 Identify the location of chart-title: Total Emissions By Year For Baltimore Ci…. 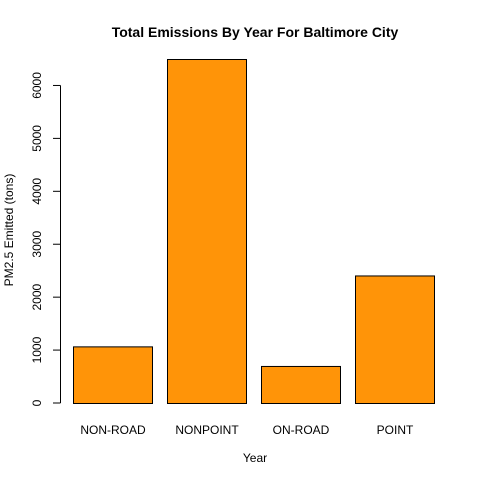
(255, 32).